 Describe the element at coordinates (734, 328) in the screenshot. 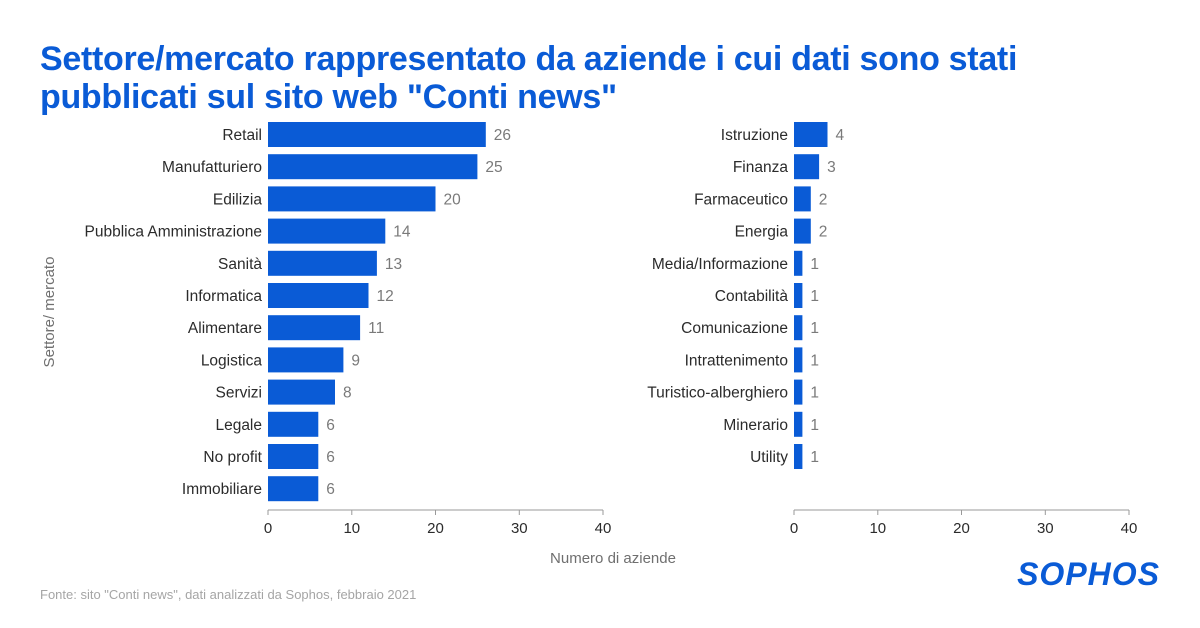

I see `category-label: Comunicazione` at that location.